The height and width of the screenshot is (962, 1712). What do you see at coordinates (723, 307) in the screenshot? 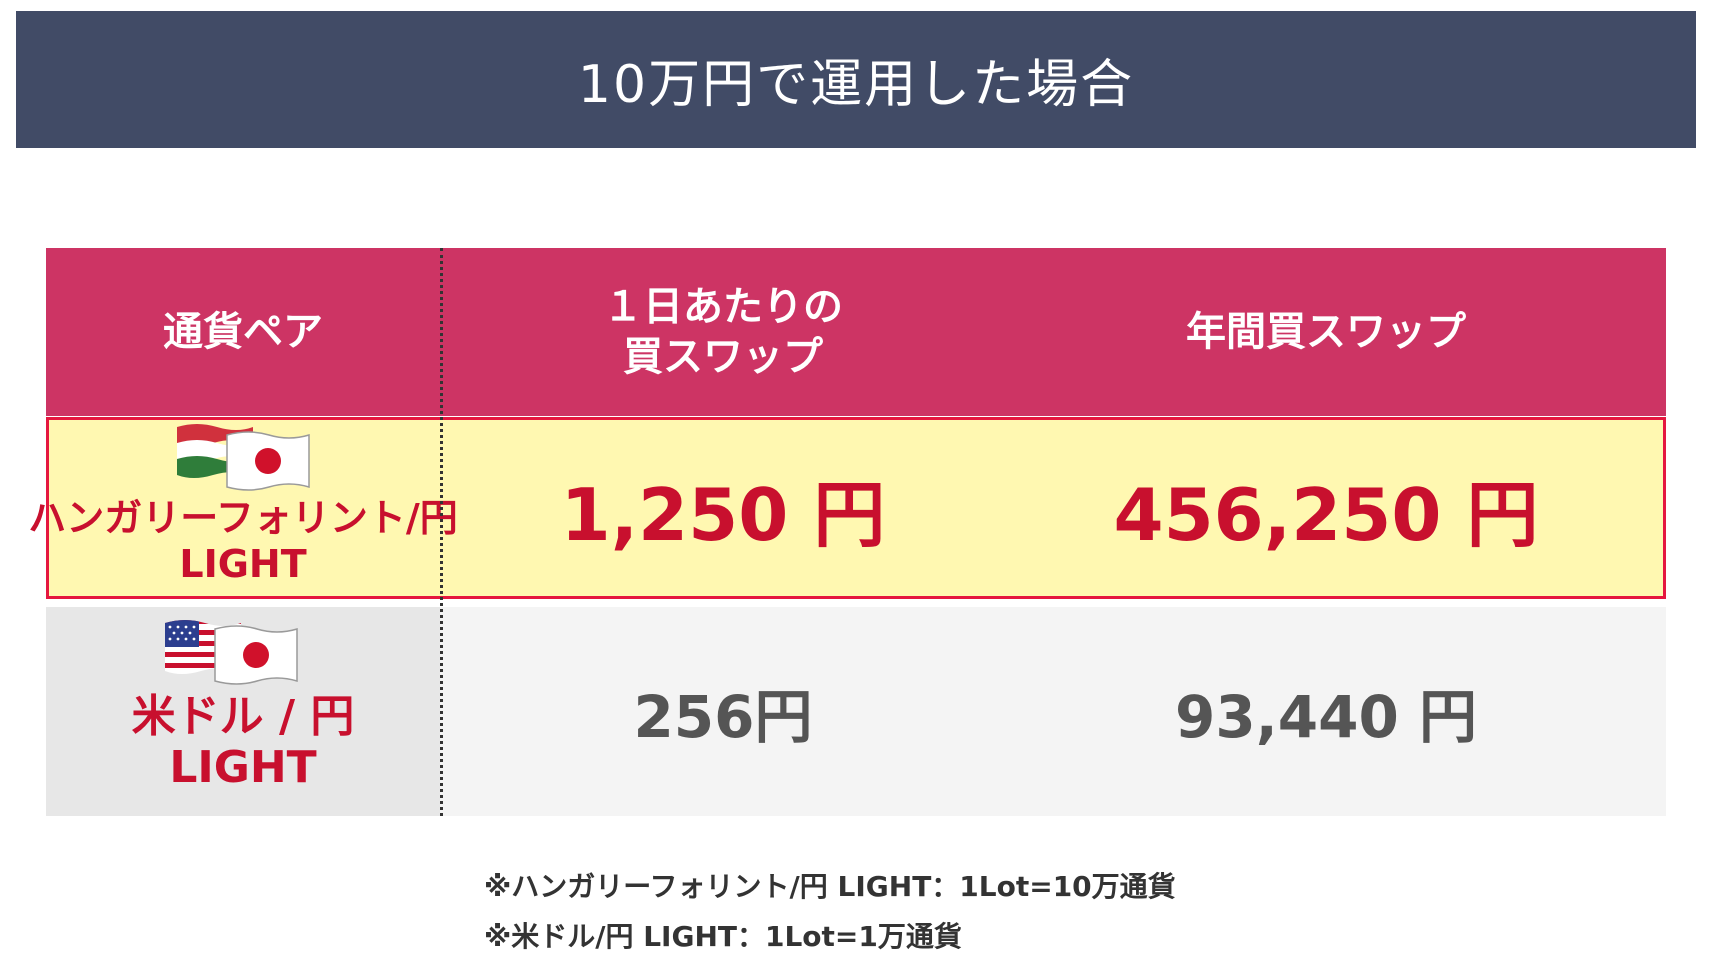
I see `header-daily-swap-line1: １日あたりの` at bounding box center [723, 307].